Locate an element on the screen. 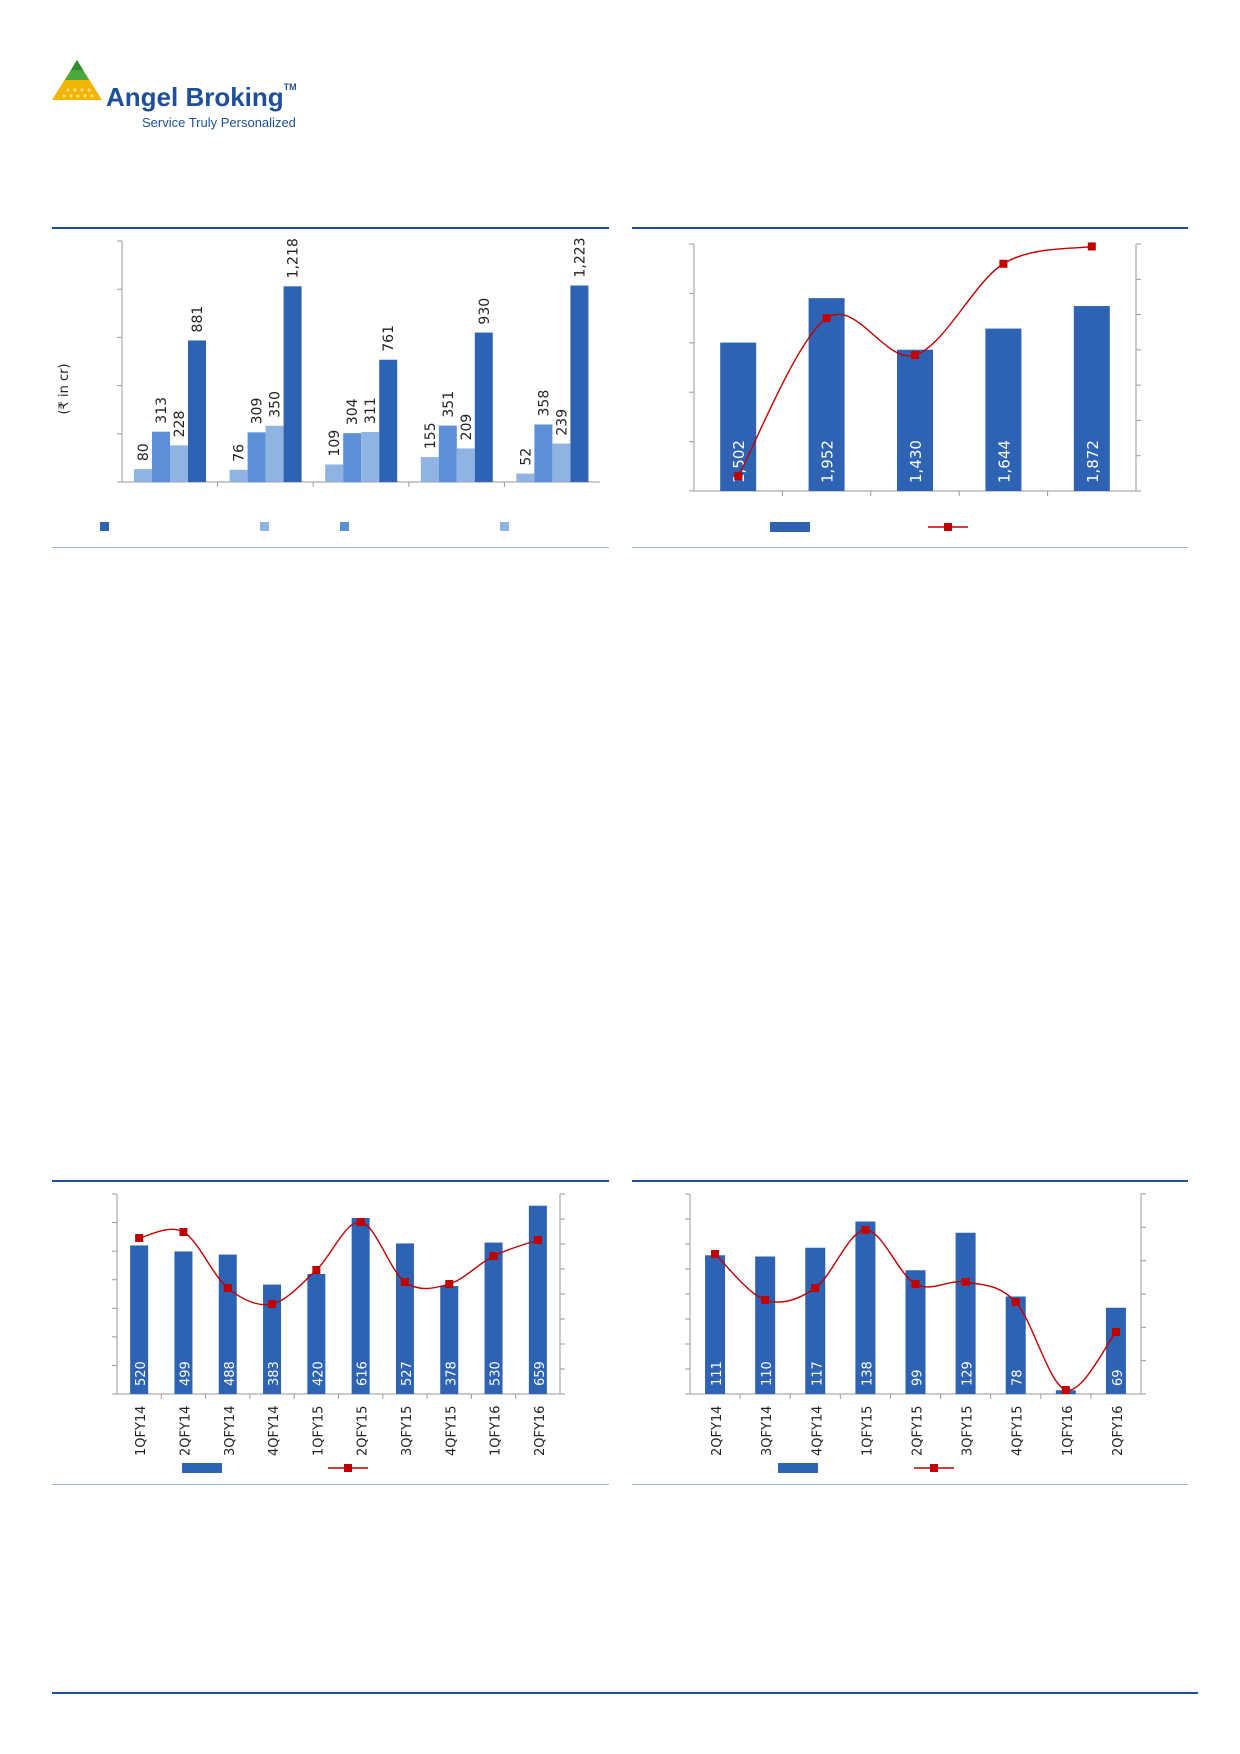 The width and height of the screenshot is (1240, 1754). logo-brand: Angel BrokingTM is located at coordinates (201, 97).